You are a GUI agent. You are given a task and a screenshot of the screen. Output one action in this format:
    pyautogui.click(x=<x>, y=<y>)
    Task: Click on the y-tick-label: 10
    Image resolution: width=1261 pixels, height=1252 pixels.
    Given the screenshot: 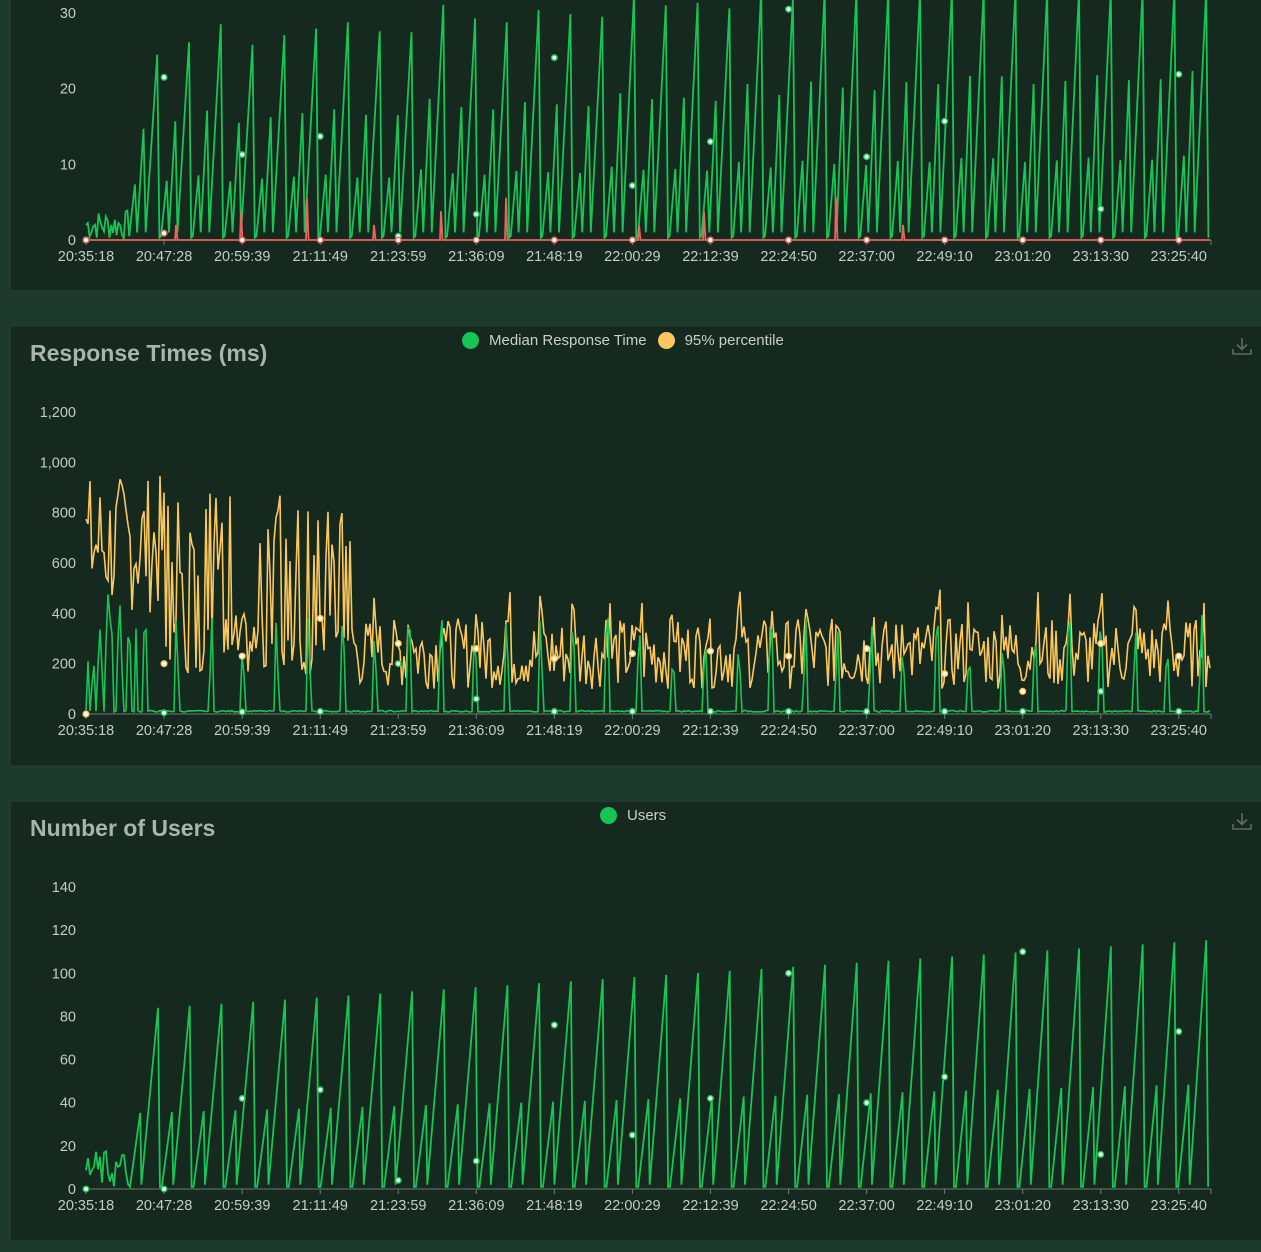 What is the action you would take?
    pyautogui.click(x=68, y=165)
    